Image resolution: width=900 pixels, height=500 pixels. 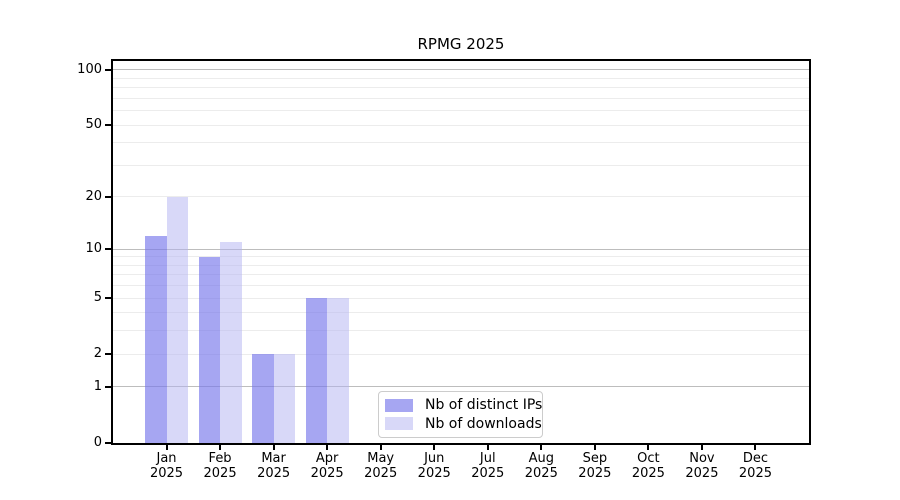 What do you see at coordinates (93, 196) in the screenshot?
I see `y-axis-tick-label: 20` at bounding box center [93, 196].